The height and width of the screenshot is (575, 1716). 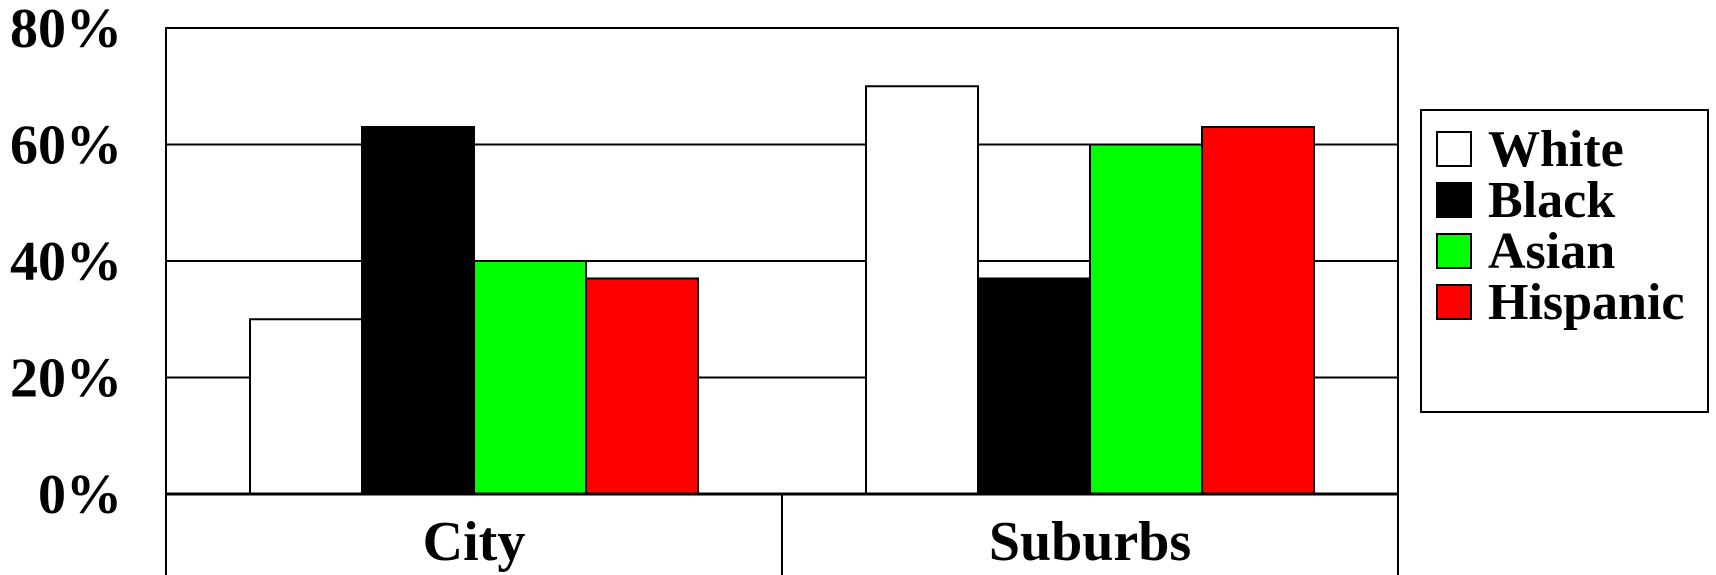 What do you see at coordinates (474, 542) in the screenshot?
I see `x-tick-label: City` at bounding box center [474, 542].